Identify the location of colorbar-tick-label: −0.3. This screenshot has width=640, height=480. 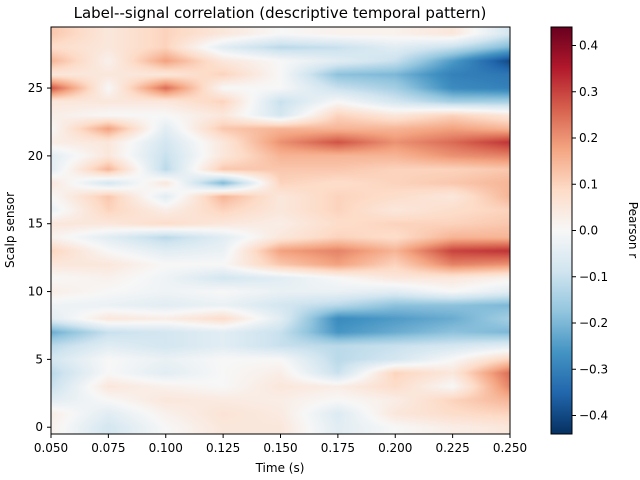
(593, 369).